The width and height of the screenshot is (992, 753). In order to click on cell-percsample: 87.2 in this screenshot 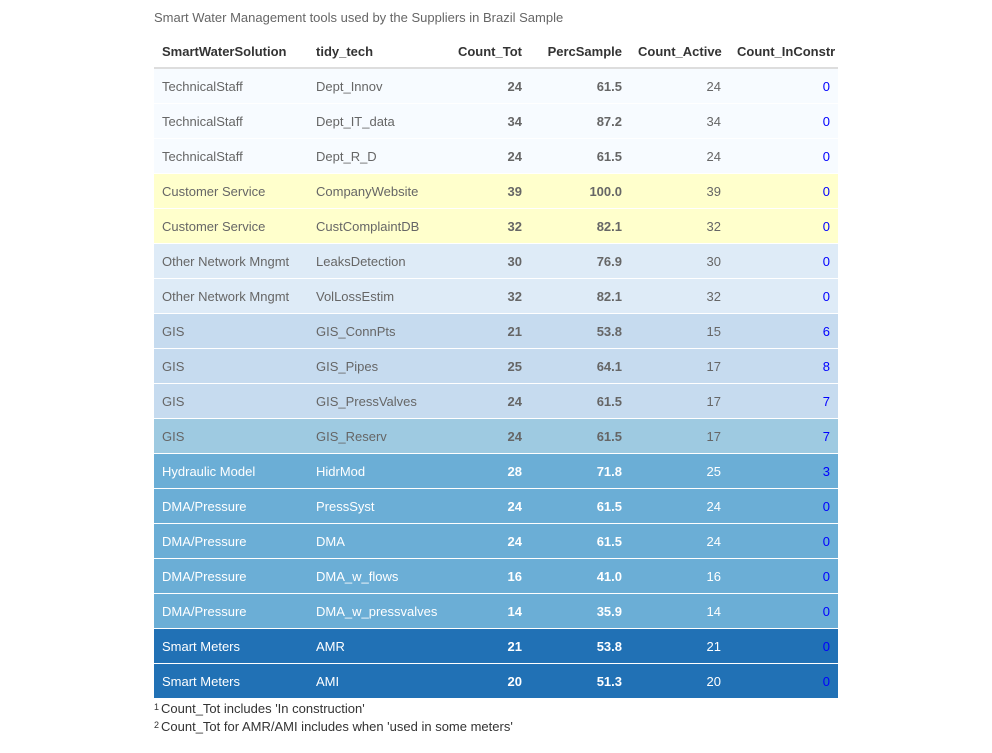, I will do `click(580, 121)`.